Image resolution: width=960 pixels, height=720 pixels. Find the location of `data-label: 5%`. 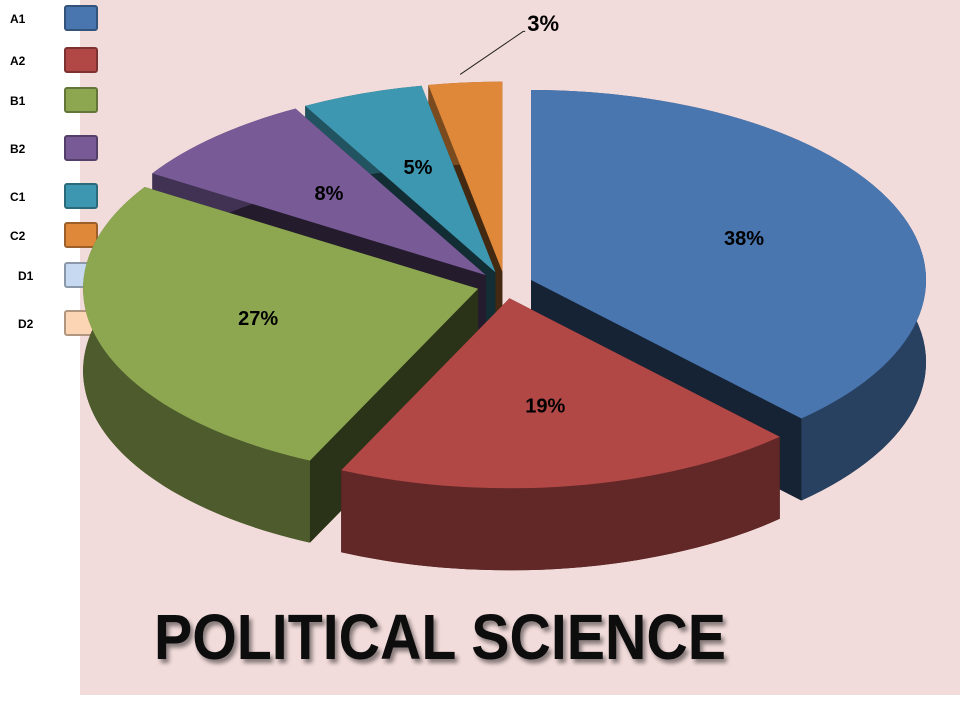

data-label: 5% is located at coordinates (417, 168).